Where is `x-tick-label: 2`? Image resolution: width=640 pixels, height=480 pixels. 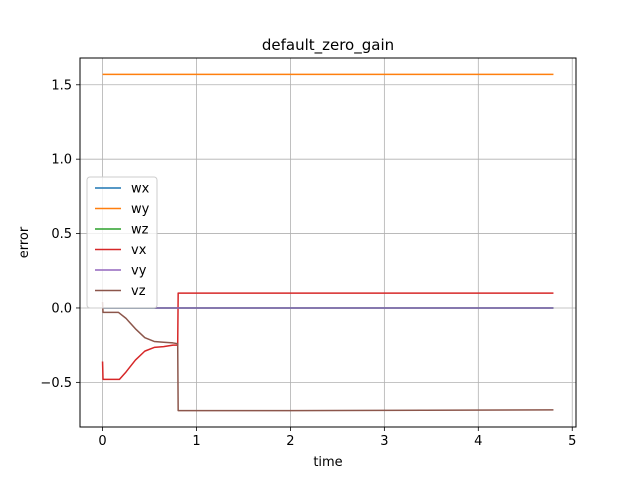 x-tick-label: 2 is located at coordinates (290, 441).